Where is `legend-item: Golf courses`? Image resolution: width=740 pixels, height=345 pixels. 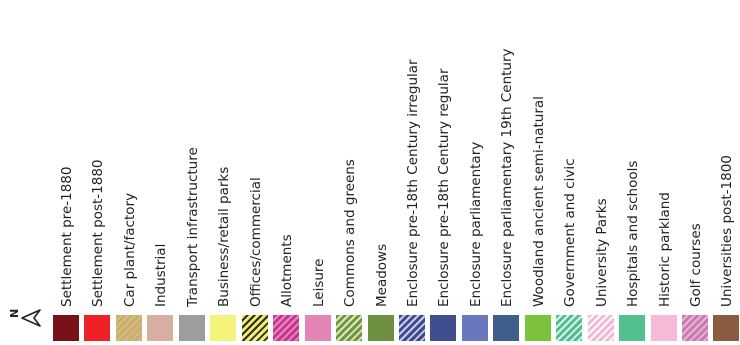
legend-item: Golf courses is located at coordinates (695, 172).